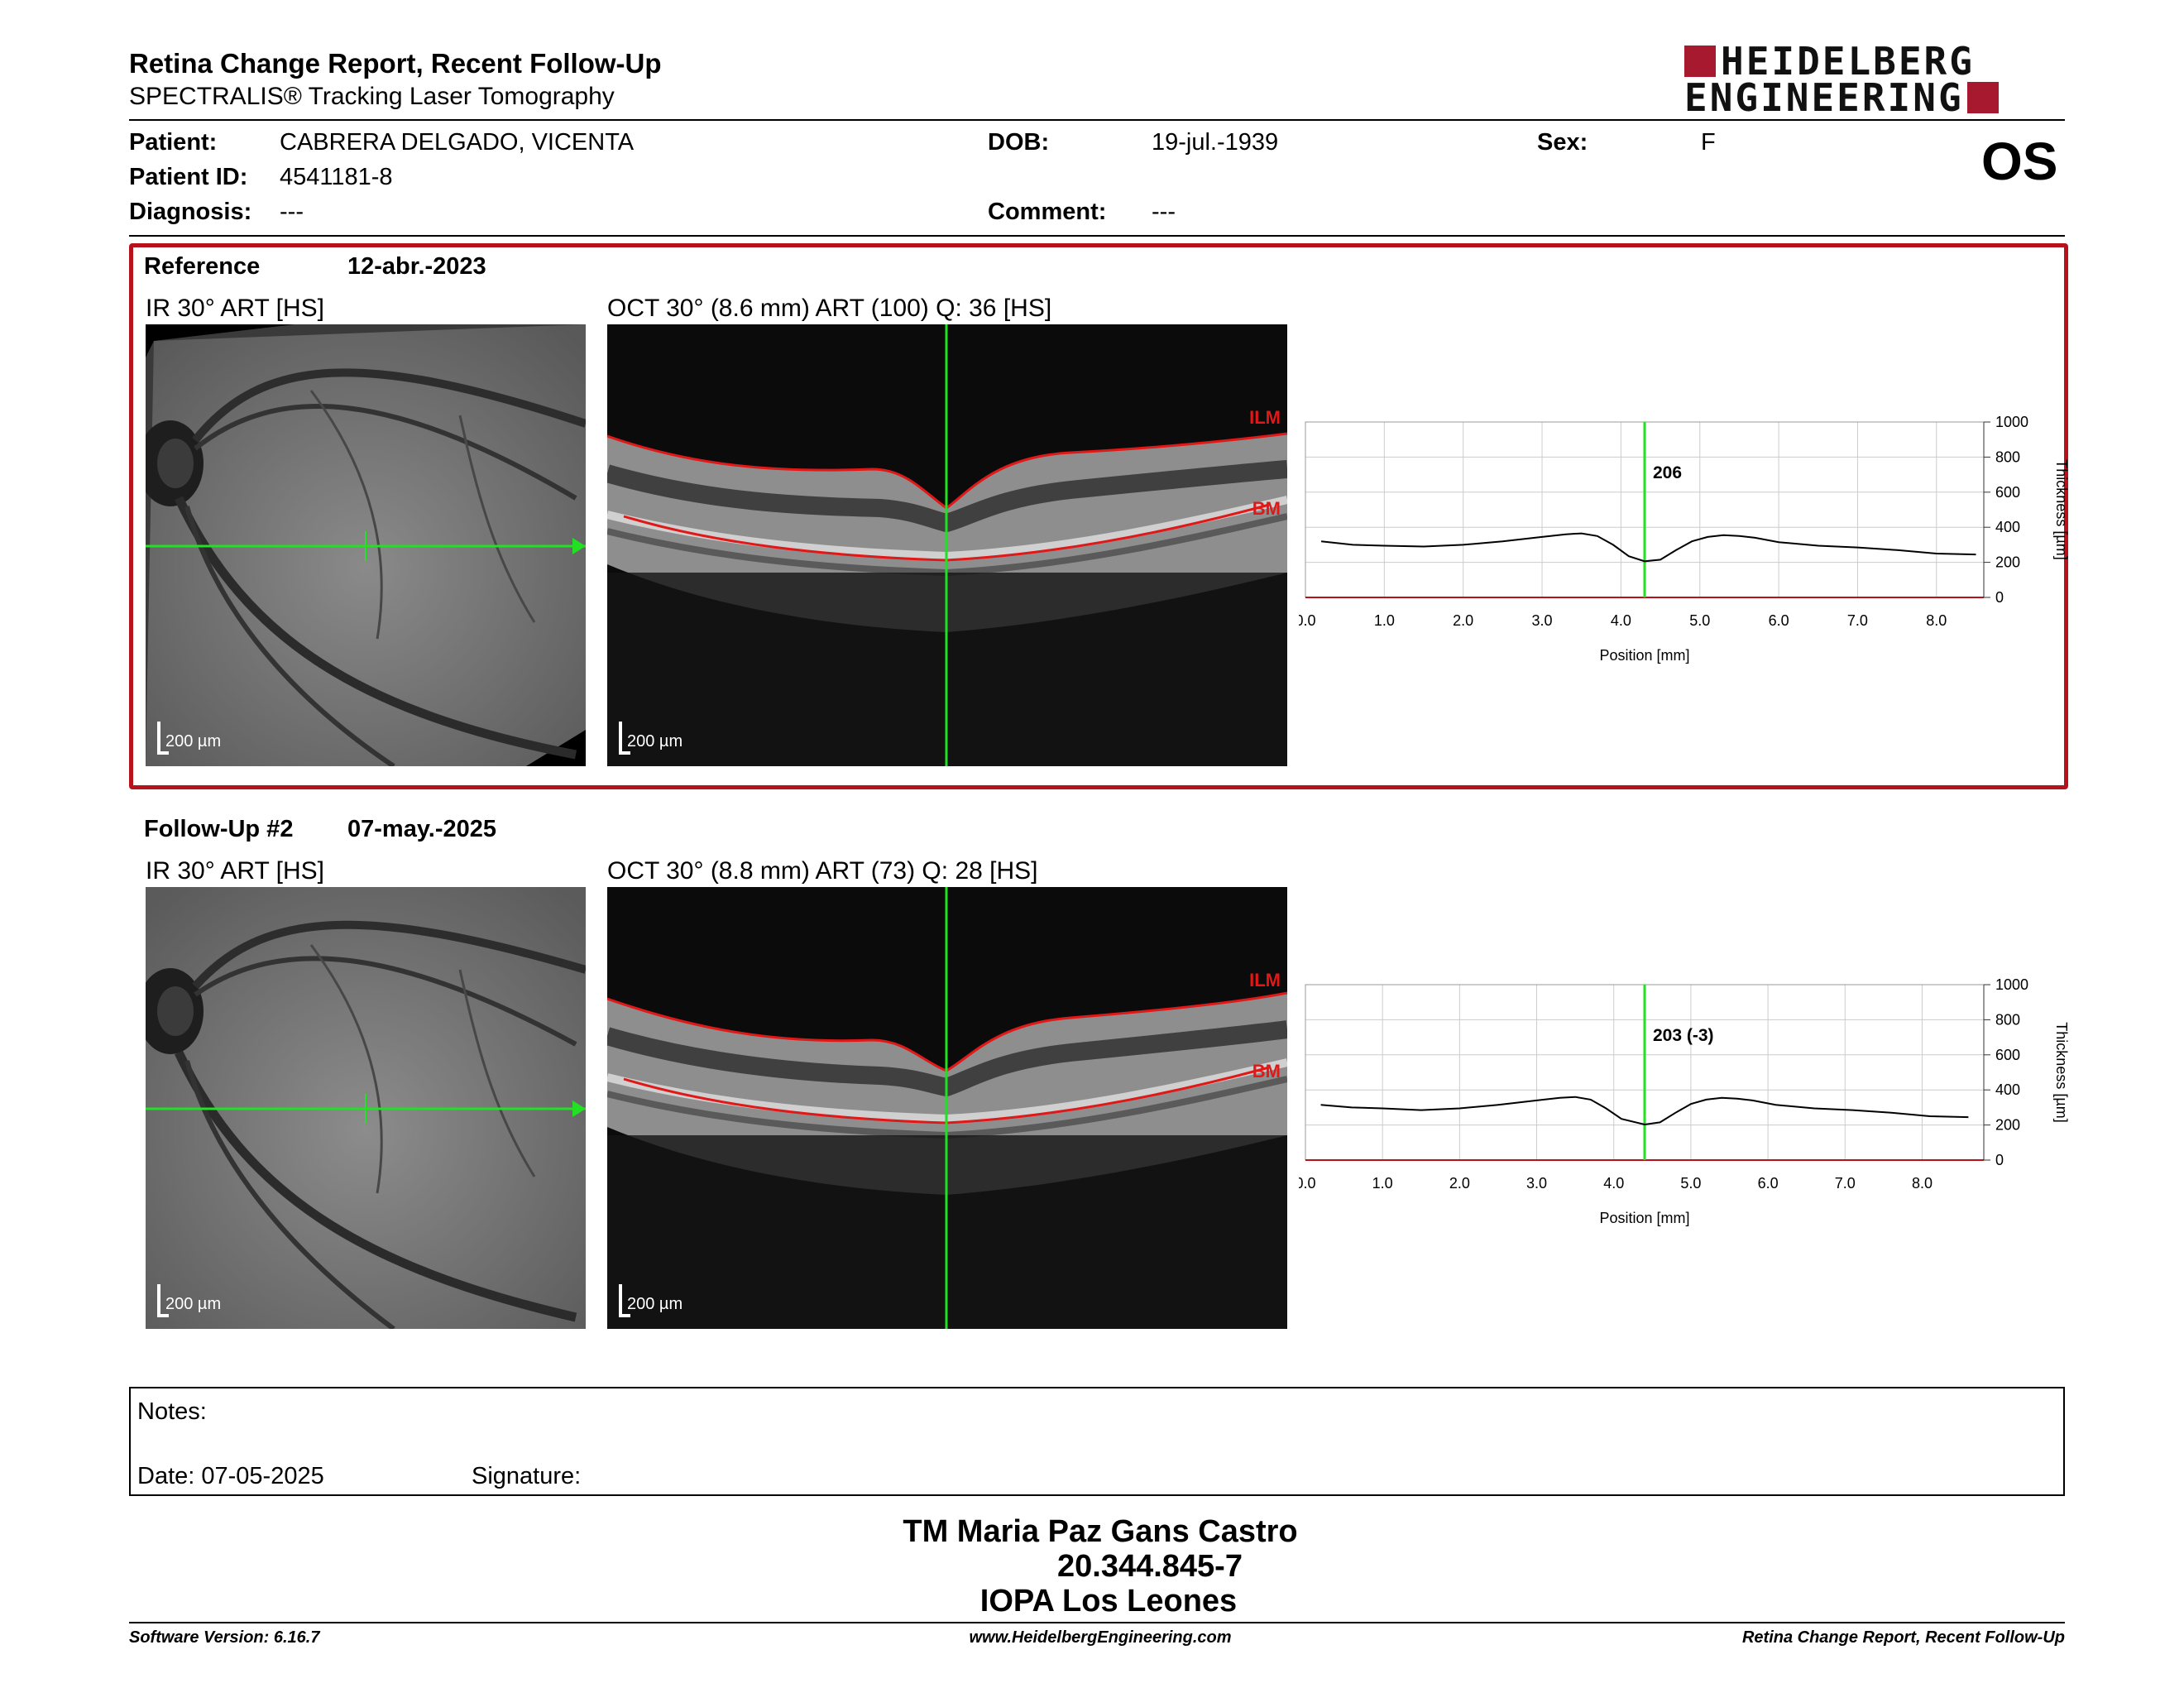 The image size is (2184, 1688). I want to click on followup-oct-image: ILM BM 200 µm, so click(947, 1108).